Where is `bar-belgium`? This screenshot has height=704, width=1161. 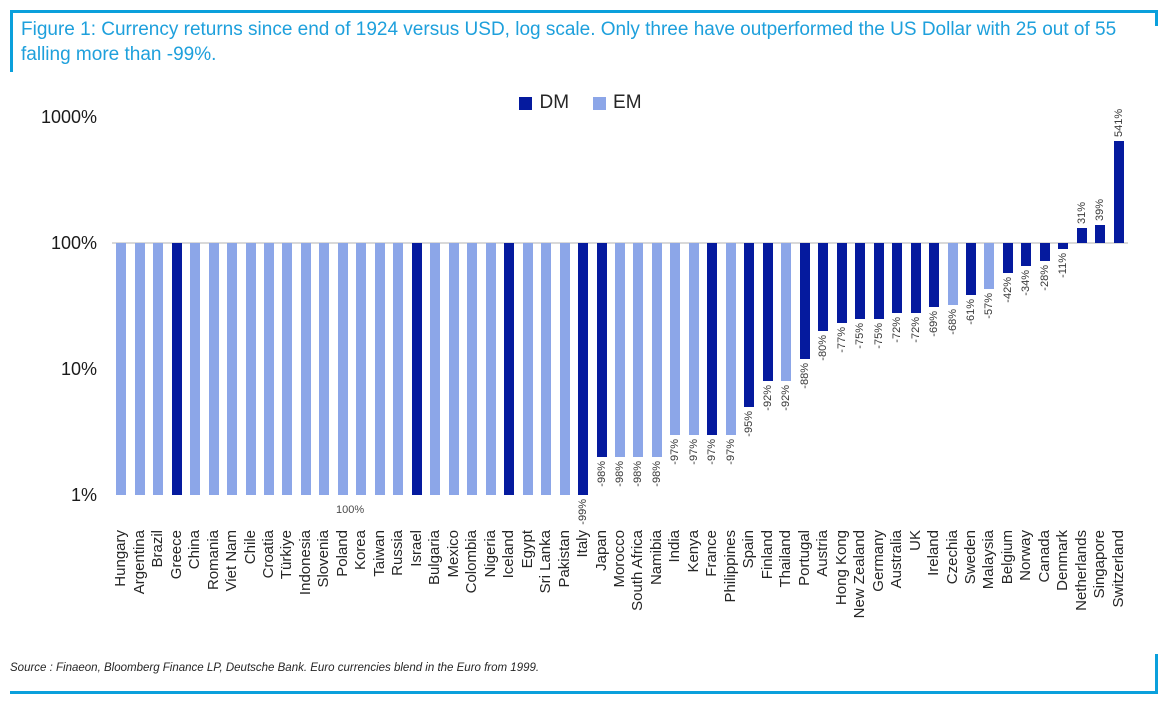 bar-belgium is located at coordinates (1007, 258).